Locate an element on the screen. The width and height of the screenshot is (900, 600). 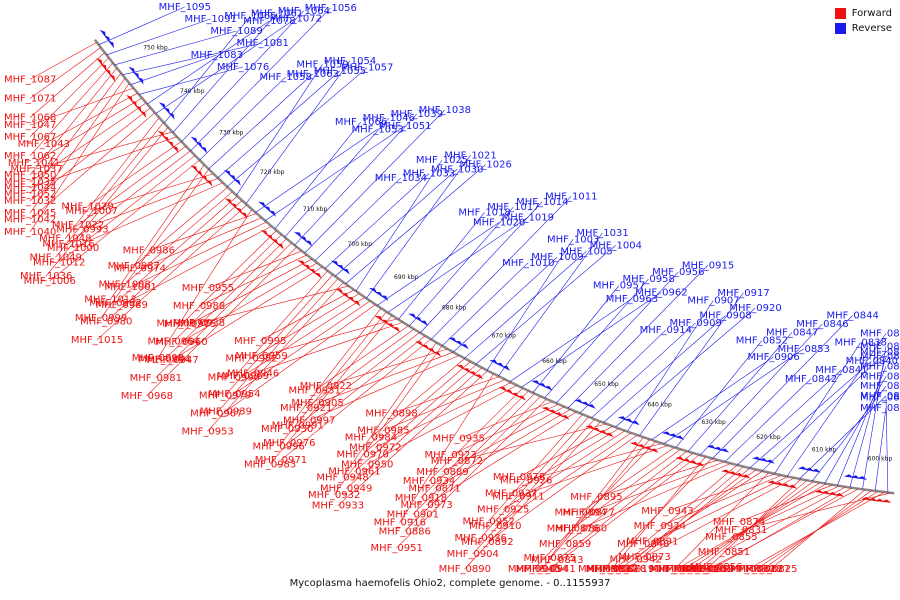
gene-label: MHF_1006 is located at coordinates (50, 281).